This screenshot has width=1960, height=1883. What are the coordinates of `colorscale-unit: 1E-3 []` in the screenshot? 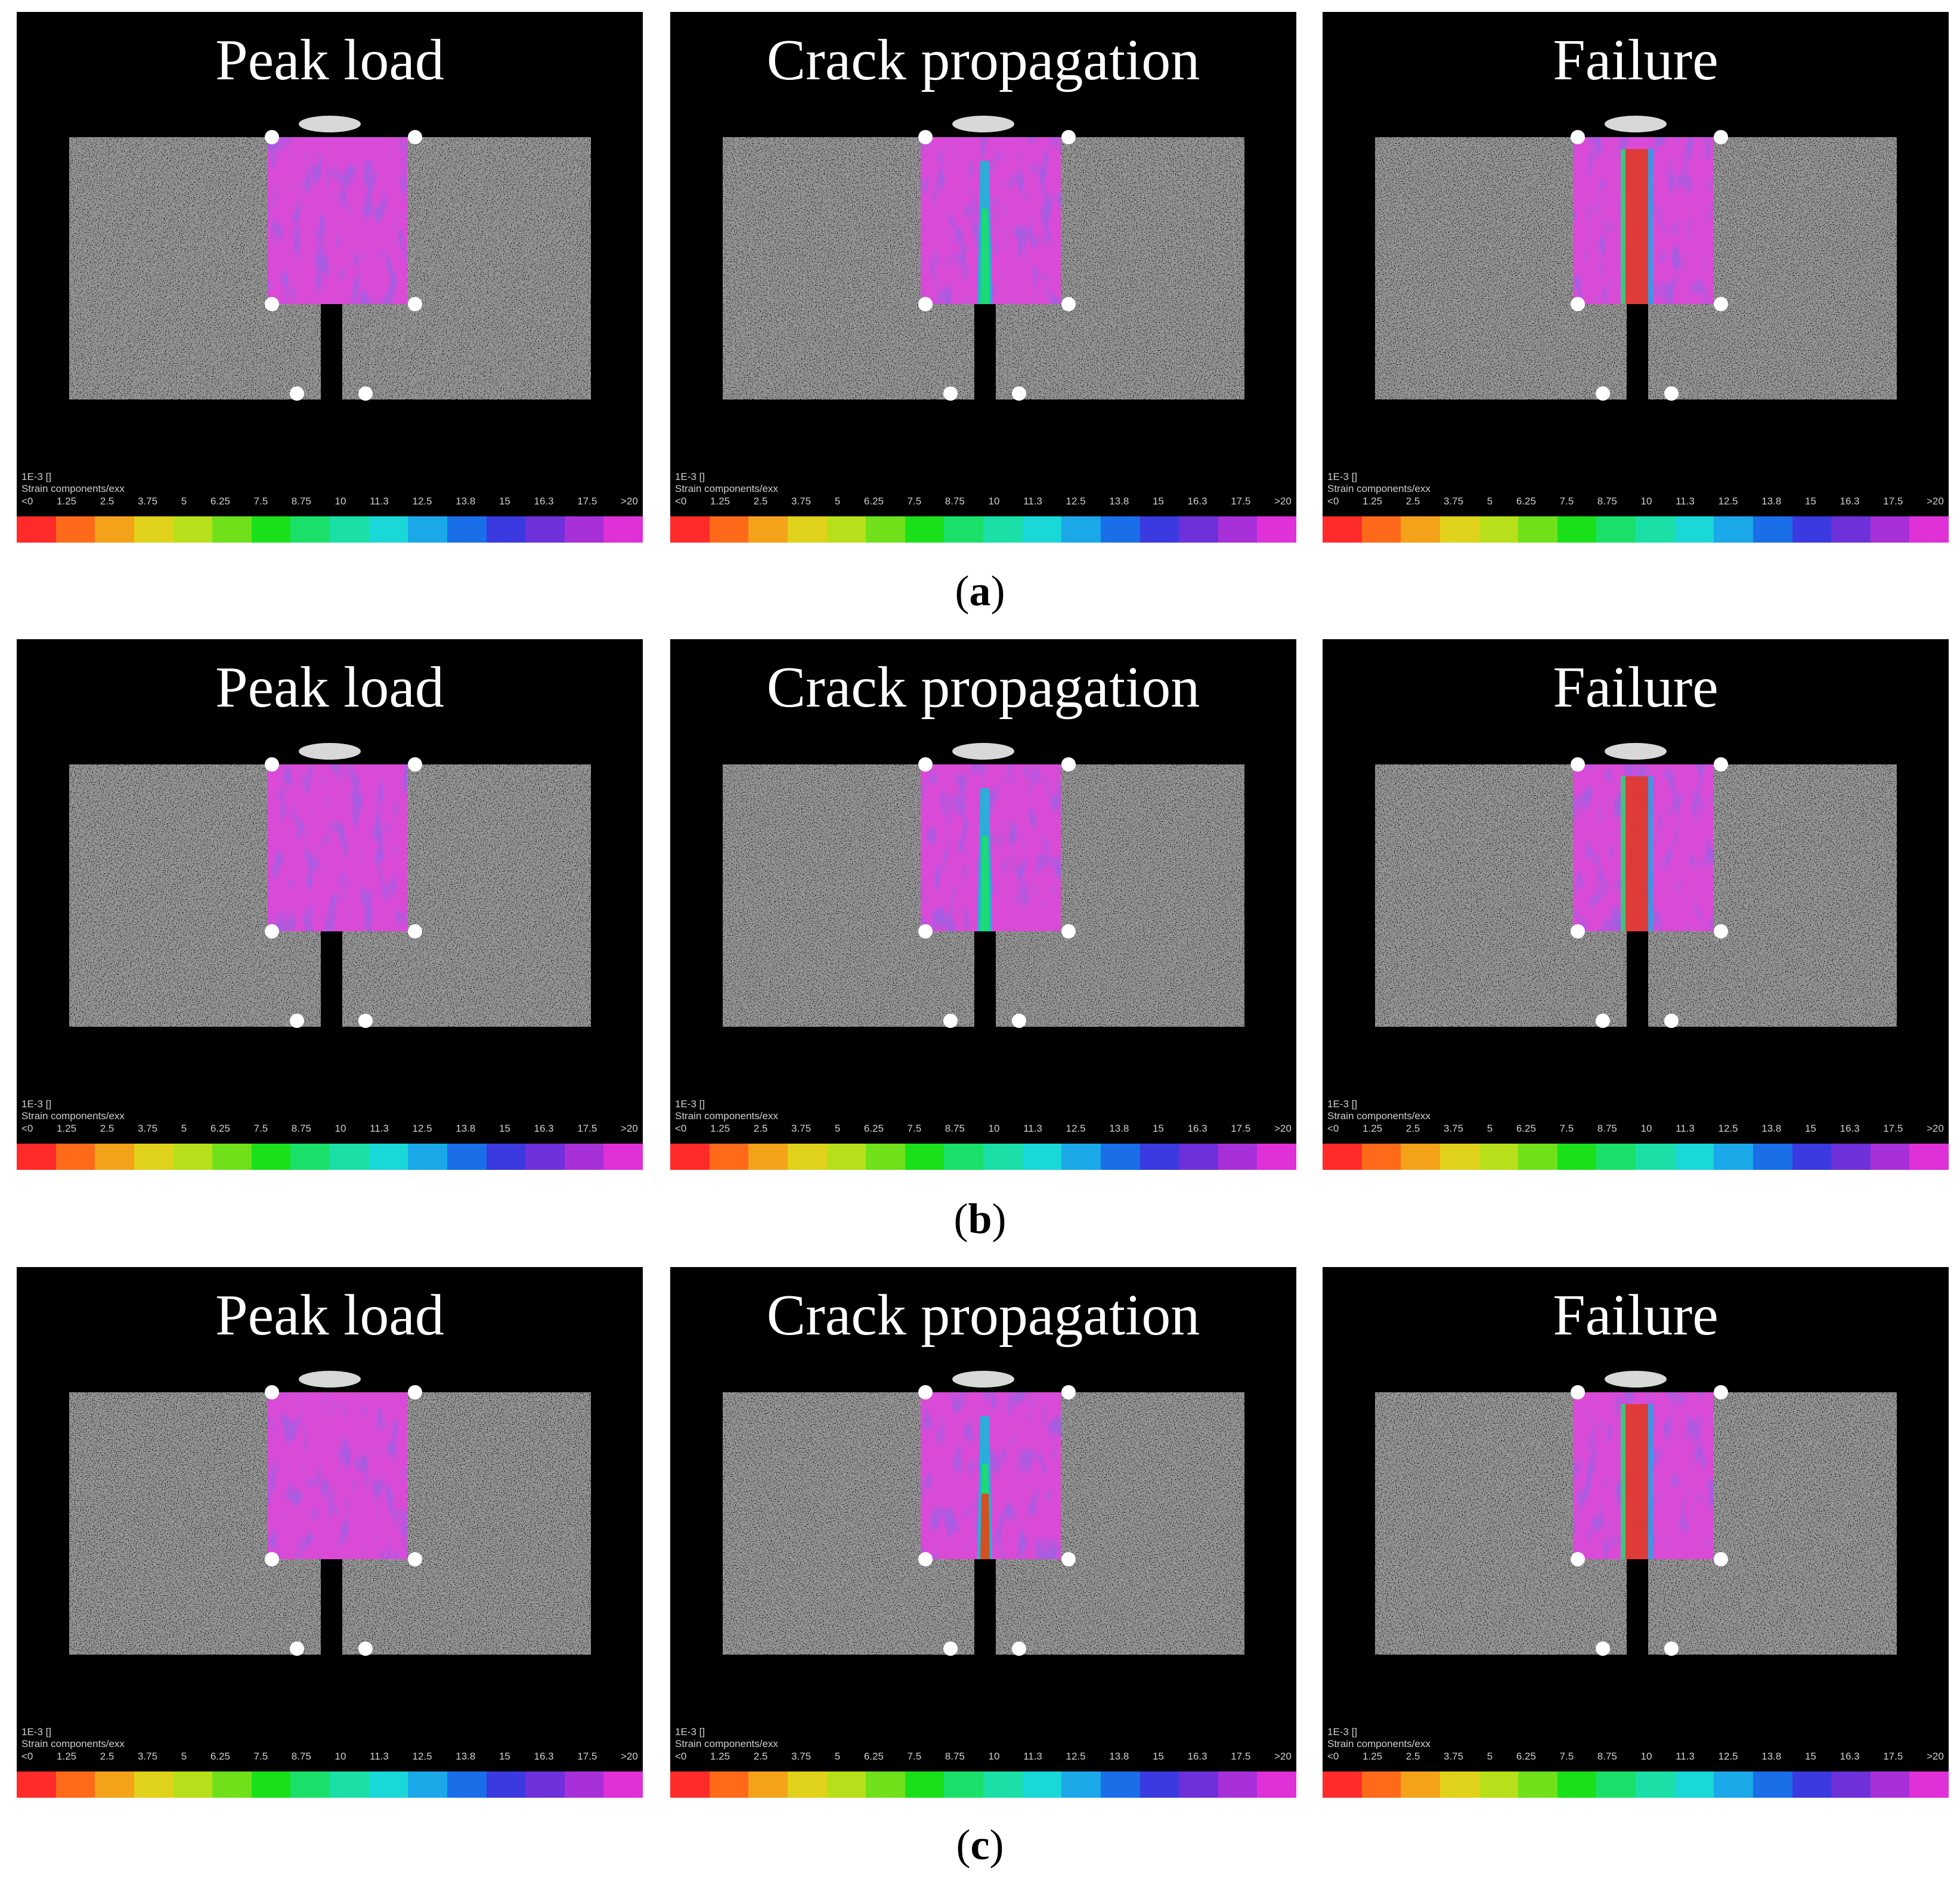 It's located at (36, 477).